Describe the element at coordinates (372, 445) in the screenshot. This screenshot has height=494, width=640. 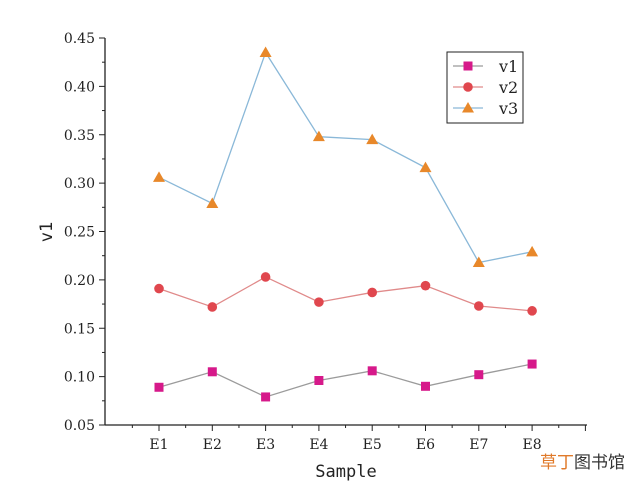
I see `x-tick-label: E5` at that location.